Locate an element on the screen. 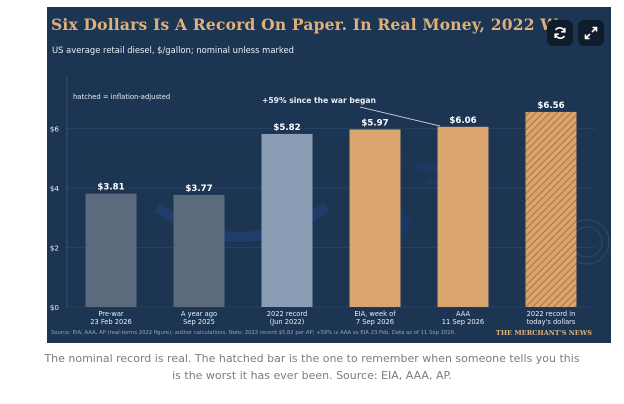 The height and width of the screenshot is (404, 624). x-tick-label: EIA, week of is located at coordinates (375, 314).